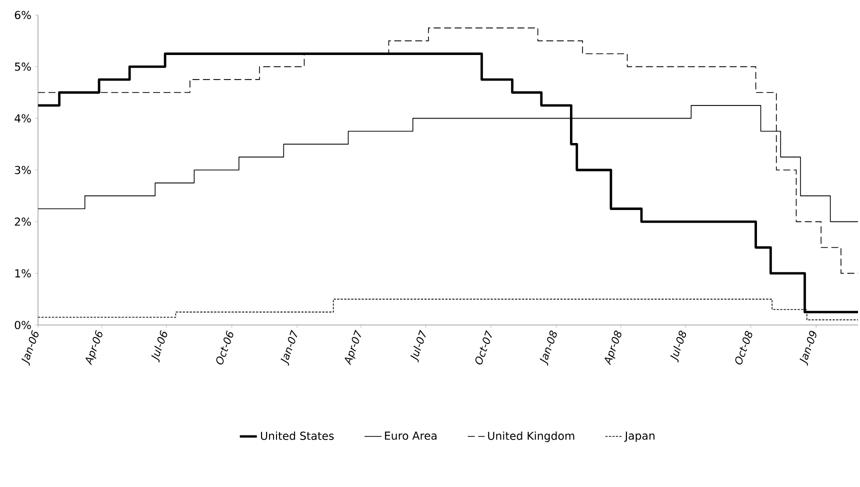 Image resolution: width=860 pixels, height=487 pixels. Describe the element at coordinates (22, 118) in the screenshot. I see `y-tick-label: 4%` at that location.